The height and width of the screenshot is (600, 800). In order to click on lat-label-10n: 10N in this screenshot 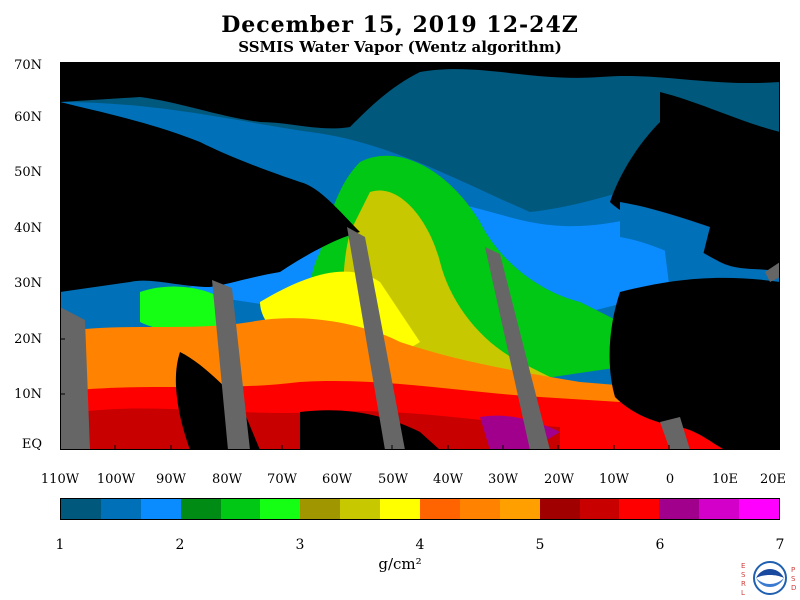, I will do `click(28, 394)`.